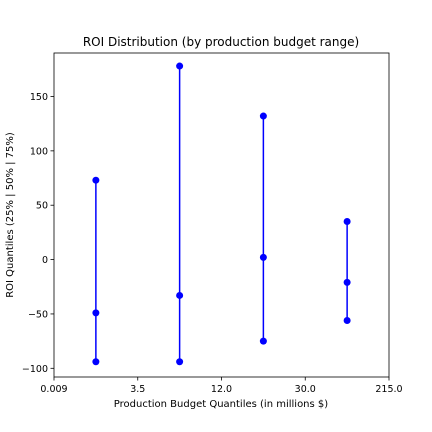 This screenshot has width=432, height=432. What do you see at coordinates (137, 389) in the screenshot?
I see `x-tick-label: 3.5` at bounding box center [137, 389].